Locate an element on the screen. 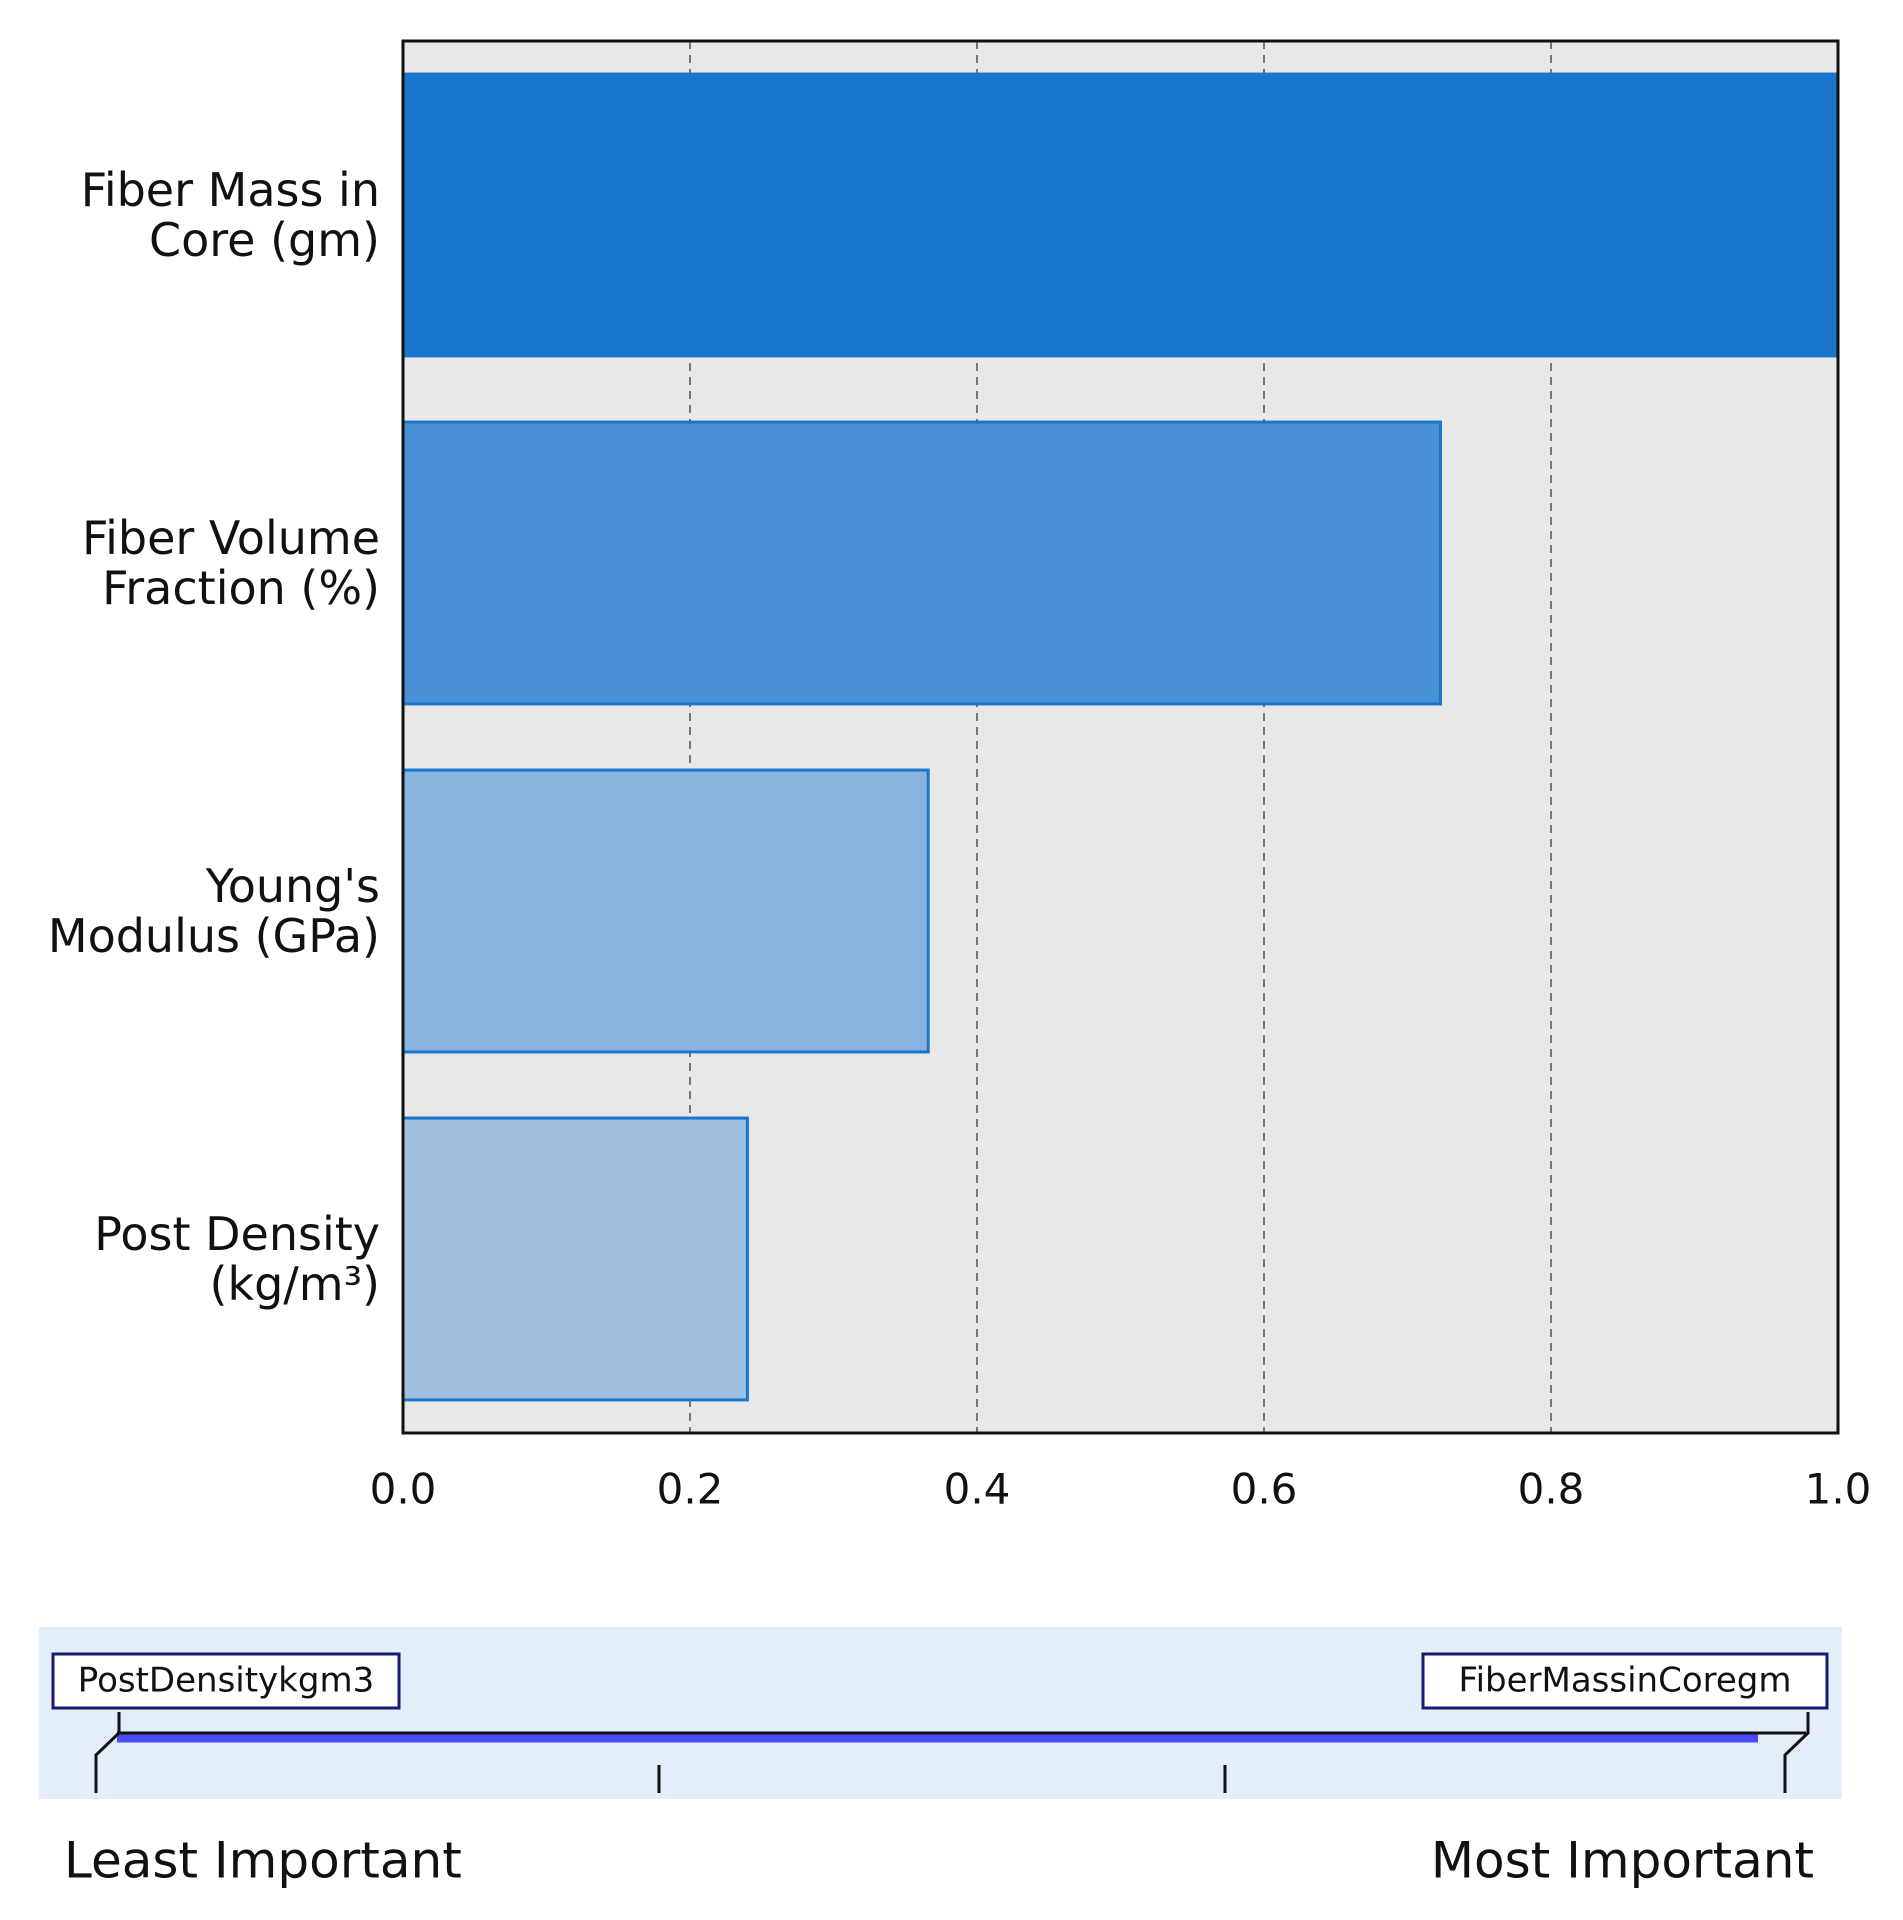 The image size is (1903, 1920). category-label-box: Fiber Mass in Core (gm) is located at coordinates (210, 215).